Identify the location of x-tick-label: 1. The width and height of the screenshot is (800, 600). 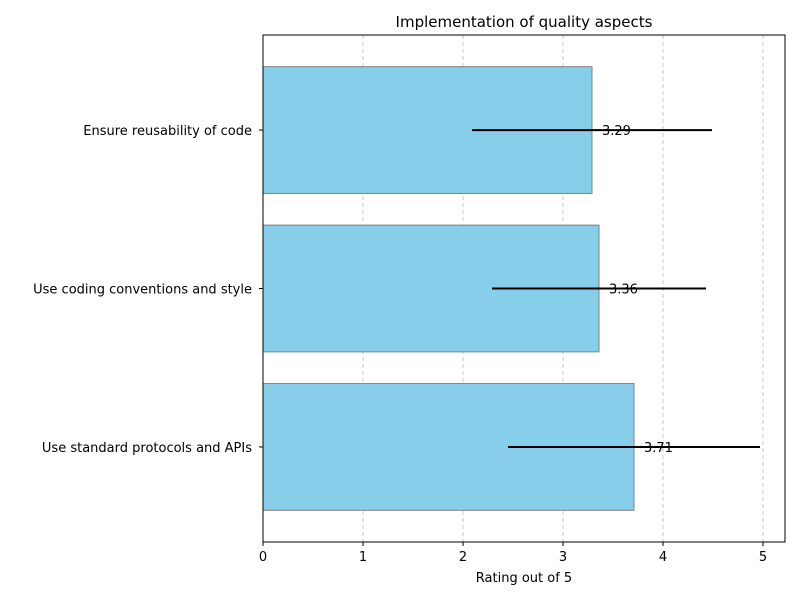
(363, 557).